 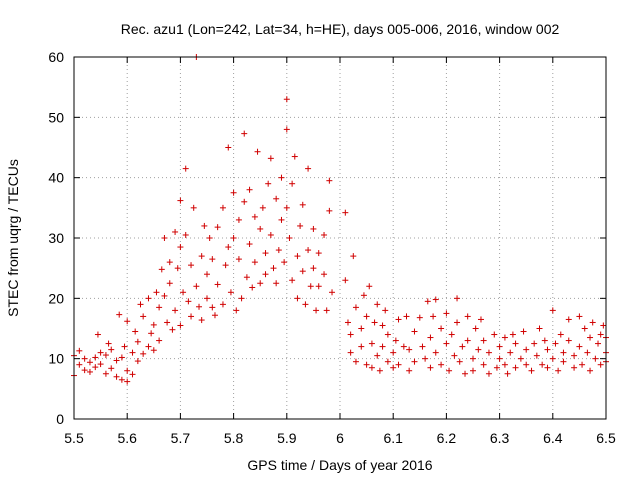 What do you see at coordinates (56, 117) in the screenshot?
I see `y-tick-label: 50` at bounding box center [56, 117].